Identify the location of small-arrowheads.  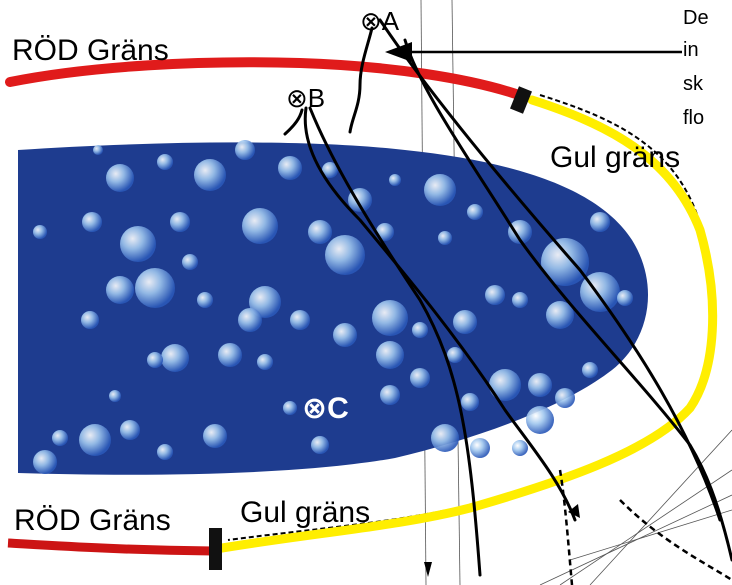
(502, 540).